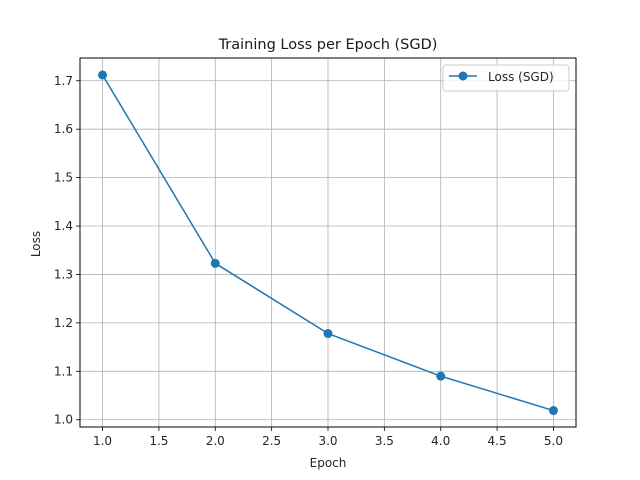 This screenshot has height=480, width=640. I want to click on chart-title: Training Loss per Epoch (SGD), so click(328, 45).